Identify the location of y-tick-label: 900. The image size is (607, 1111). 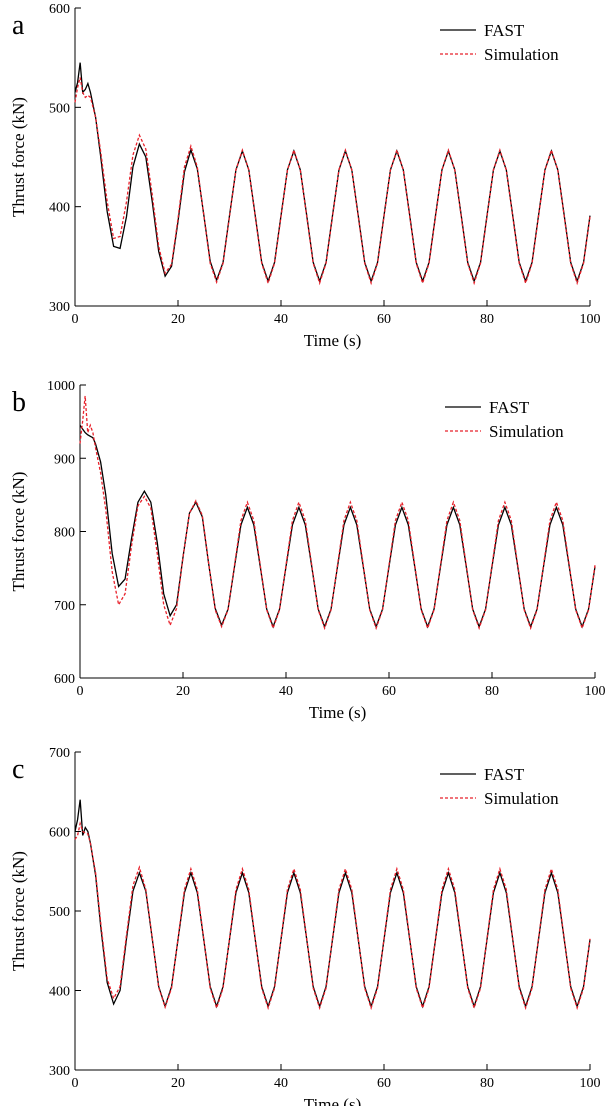
(64, 459).